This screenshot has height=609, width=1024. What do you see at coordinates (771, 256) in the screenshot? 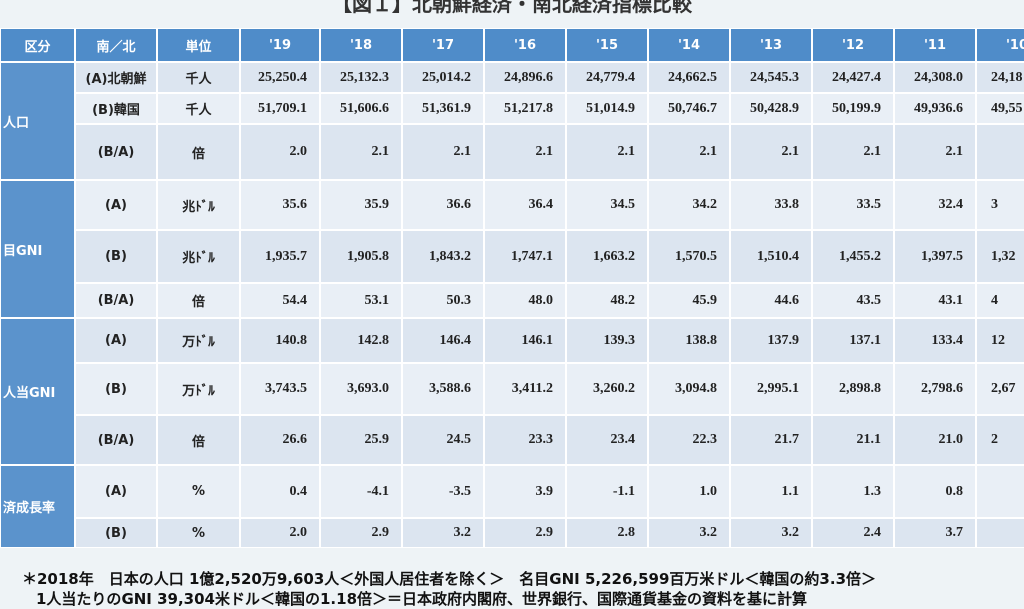
I see `value-cell: 1,510.4` at bounding box center [771, 256].